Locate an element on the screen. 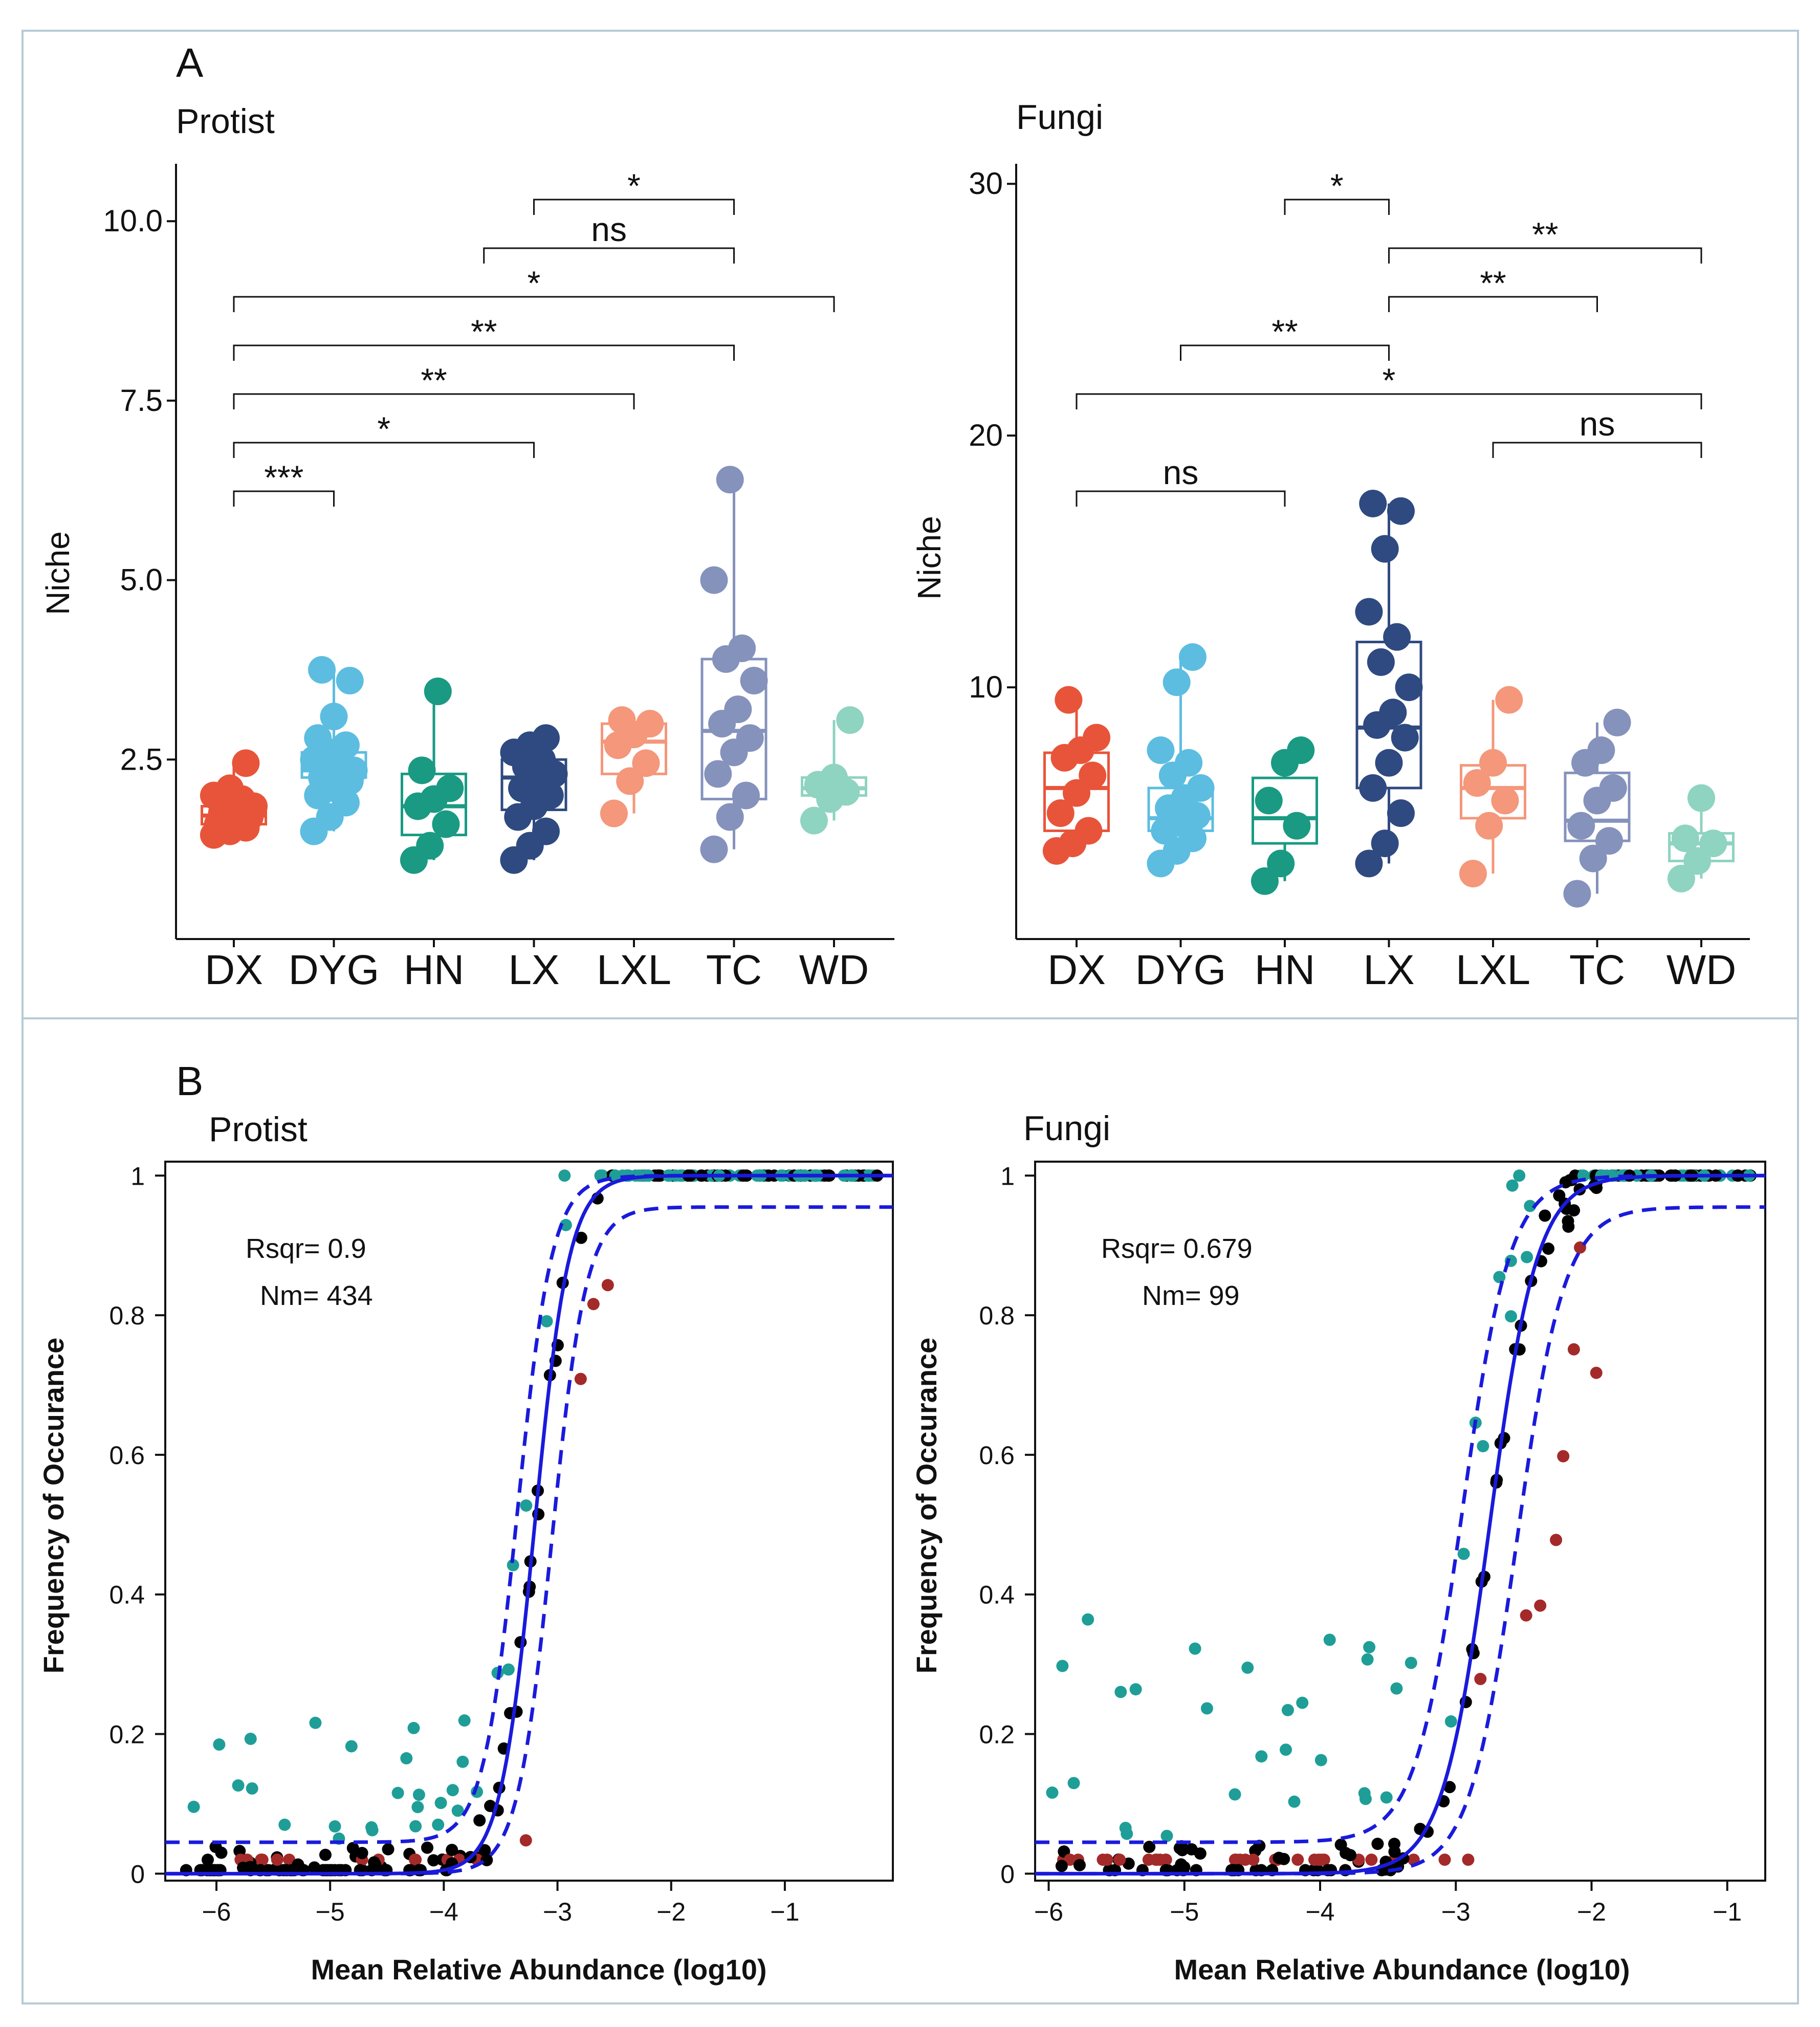  scatter-fungi-nm: Nm= 99 is located at coordinates (1191, 1295).